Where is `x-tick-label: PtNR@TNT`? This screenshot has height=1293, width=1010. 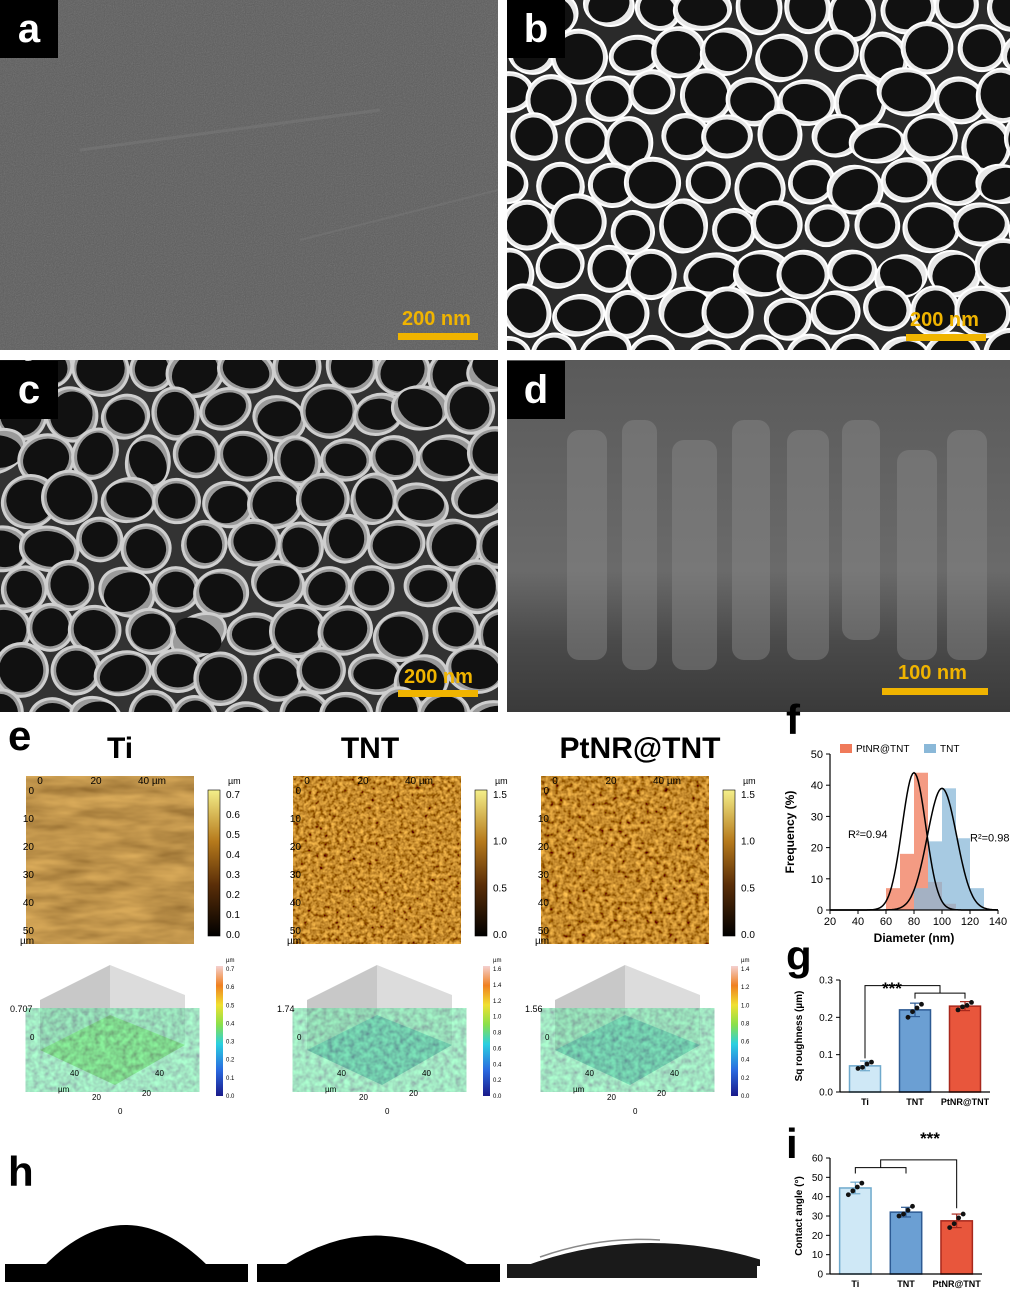 x-tick-label: PtNR@TNT is located at coordinates (965, 1102).